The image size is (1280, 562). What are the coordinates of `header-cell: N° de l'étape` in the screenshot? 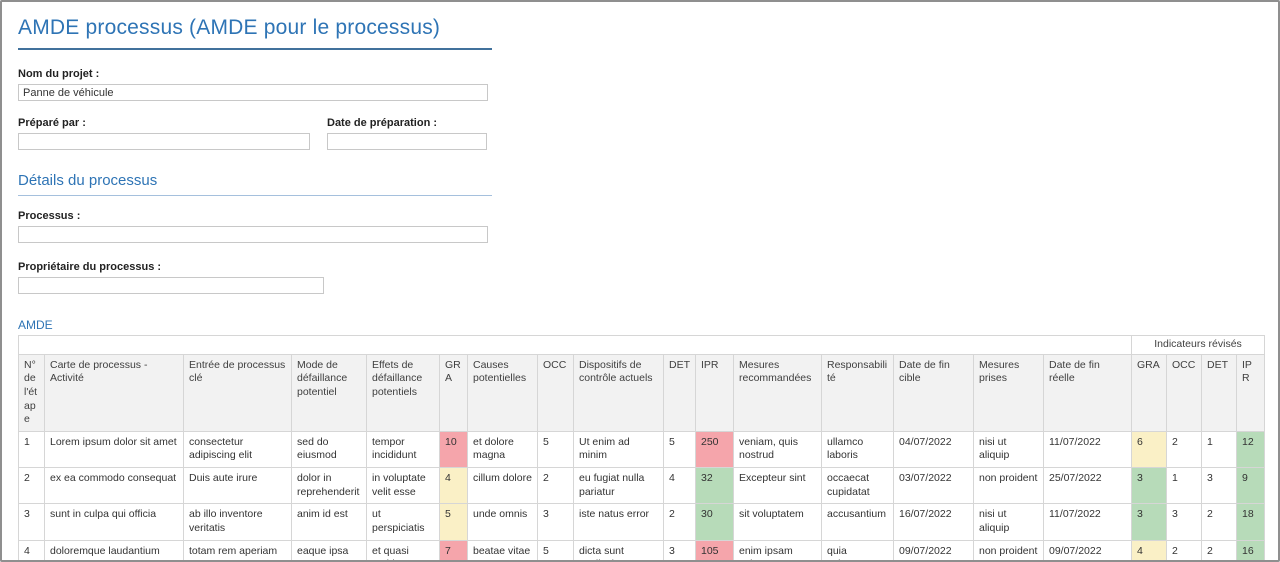 It's located at (31, 392).